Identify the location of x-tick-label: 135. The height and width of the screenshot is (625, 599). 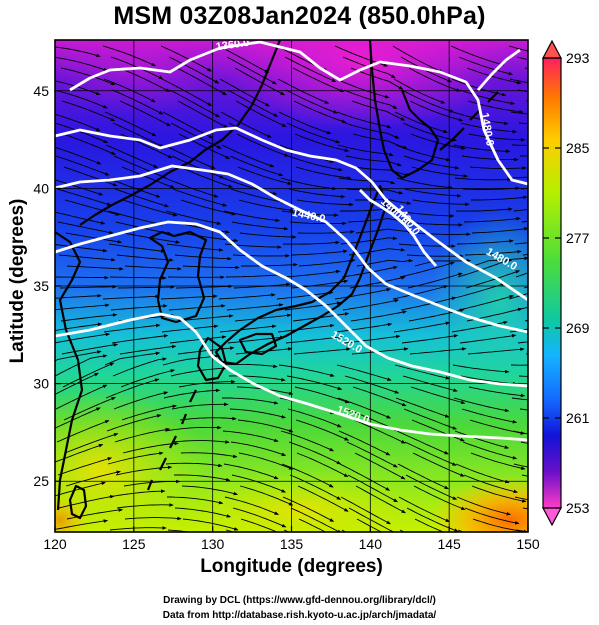
(292, 544).